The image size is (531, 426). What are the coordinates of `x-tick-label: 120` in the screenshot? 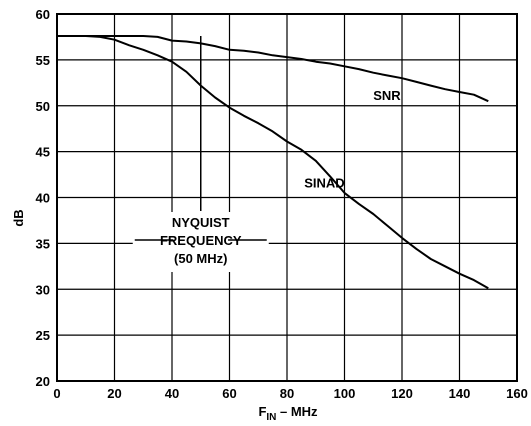 It's located at (402, 393).